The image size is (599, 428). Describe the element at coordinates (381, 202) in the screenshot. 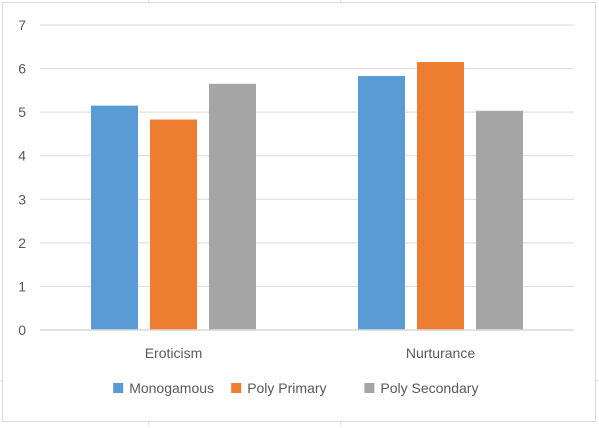

I see `bar-monogamous-nurturance` at that location.